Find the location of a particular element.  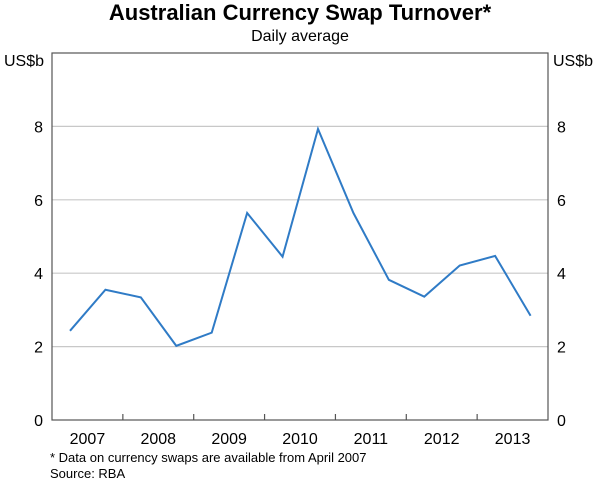

x-tick-label: 2012 is located at coordinates (442, 439).